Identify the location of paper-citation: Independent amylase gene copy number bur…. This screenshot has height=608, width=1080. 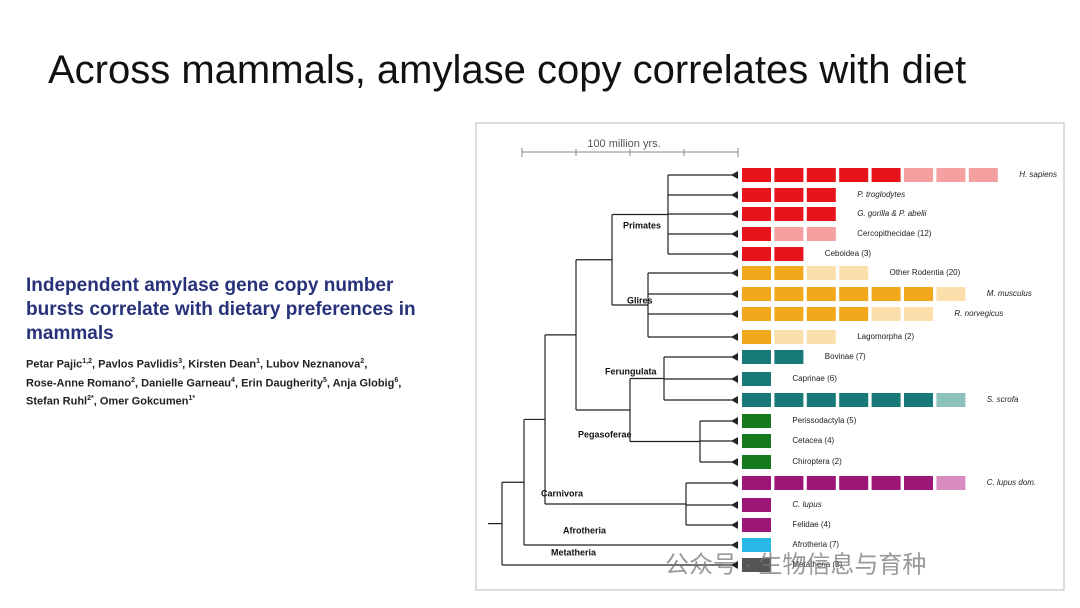
(241, 342).